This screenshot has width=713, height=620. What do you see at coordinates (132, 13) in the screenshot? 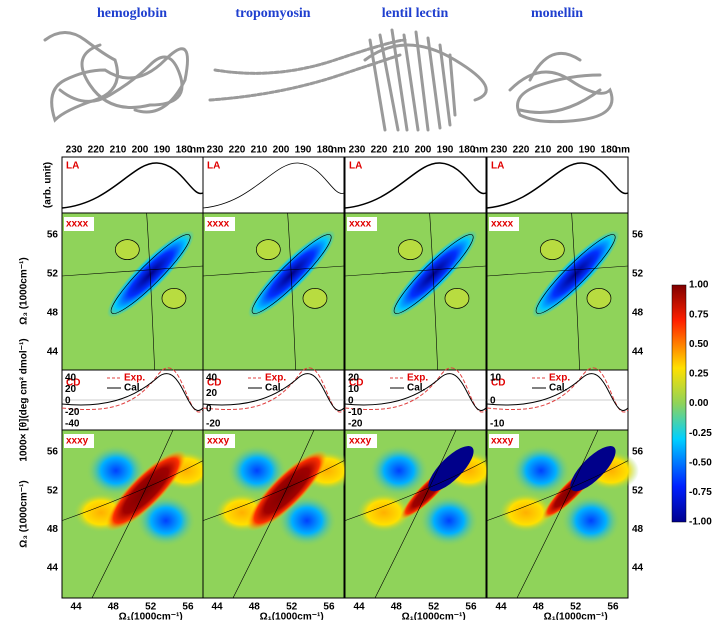
I see `protein-title: hemoglobin` at bounding box center [132, 13].